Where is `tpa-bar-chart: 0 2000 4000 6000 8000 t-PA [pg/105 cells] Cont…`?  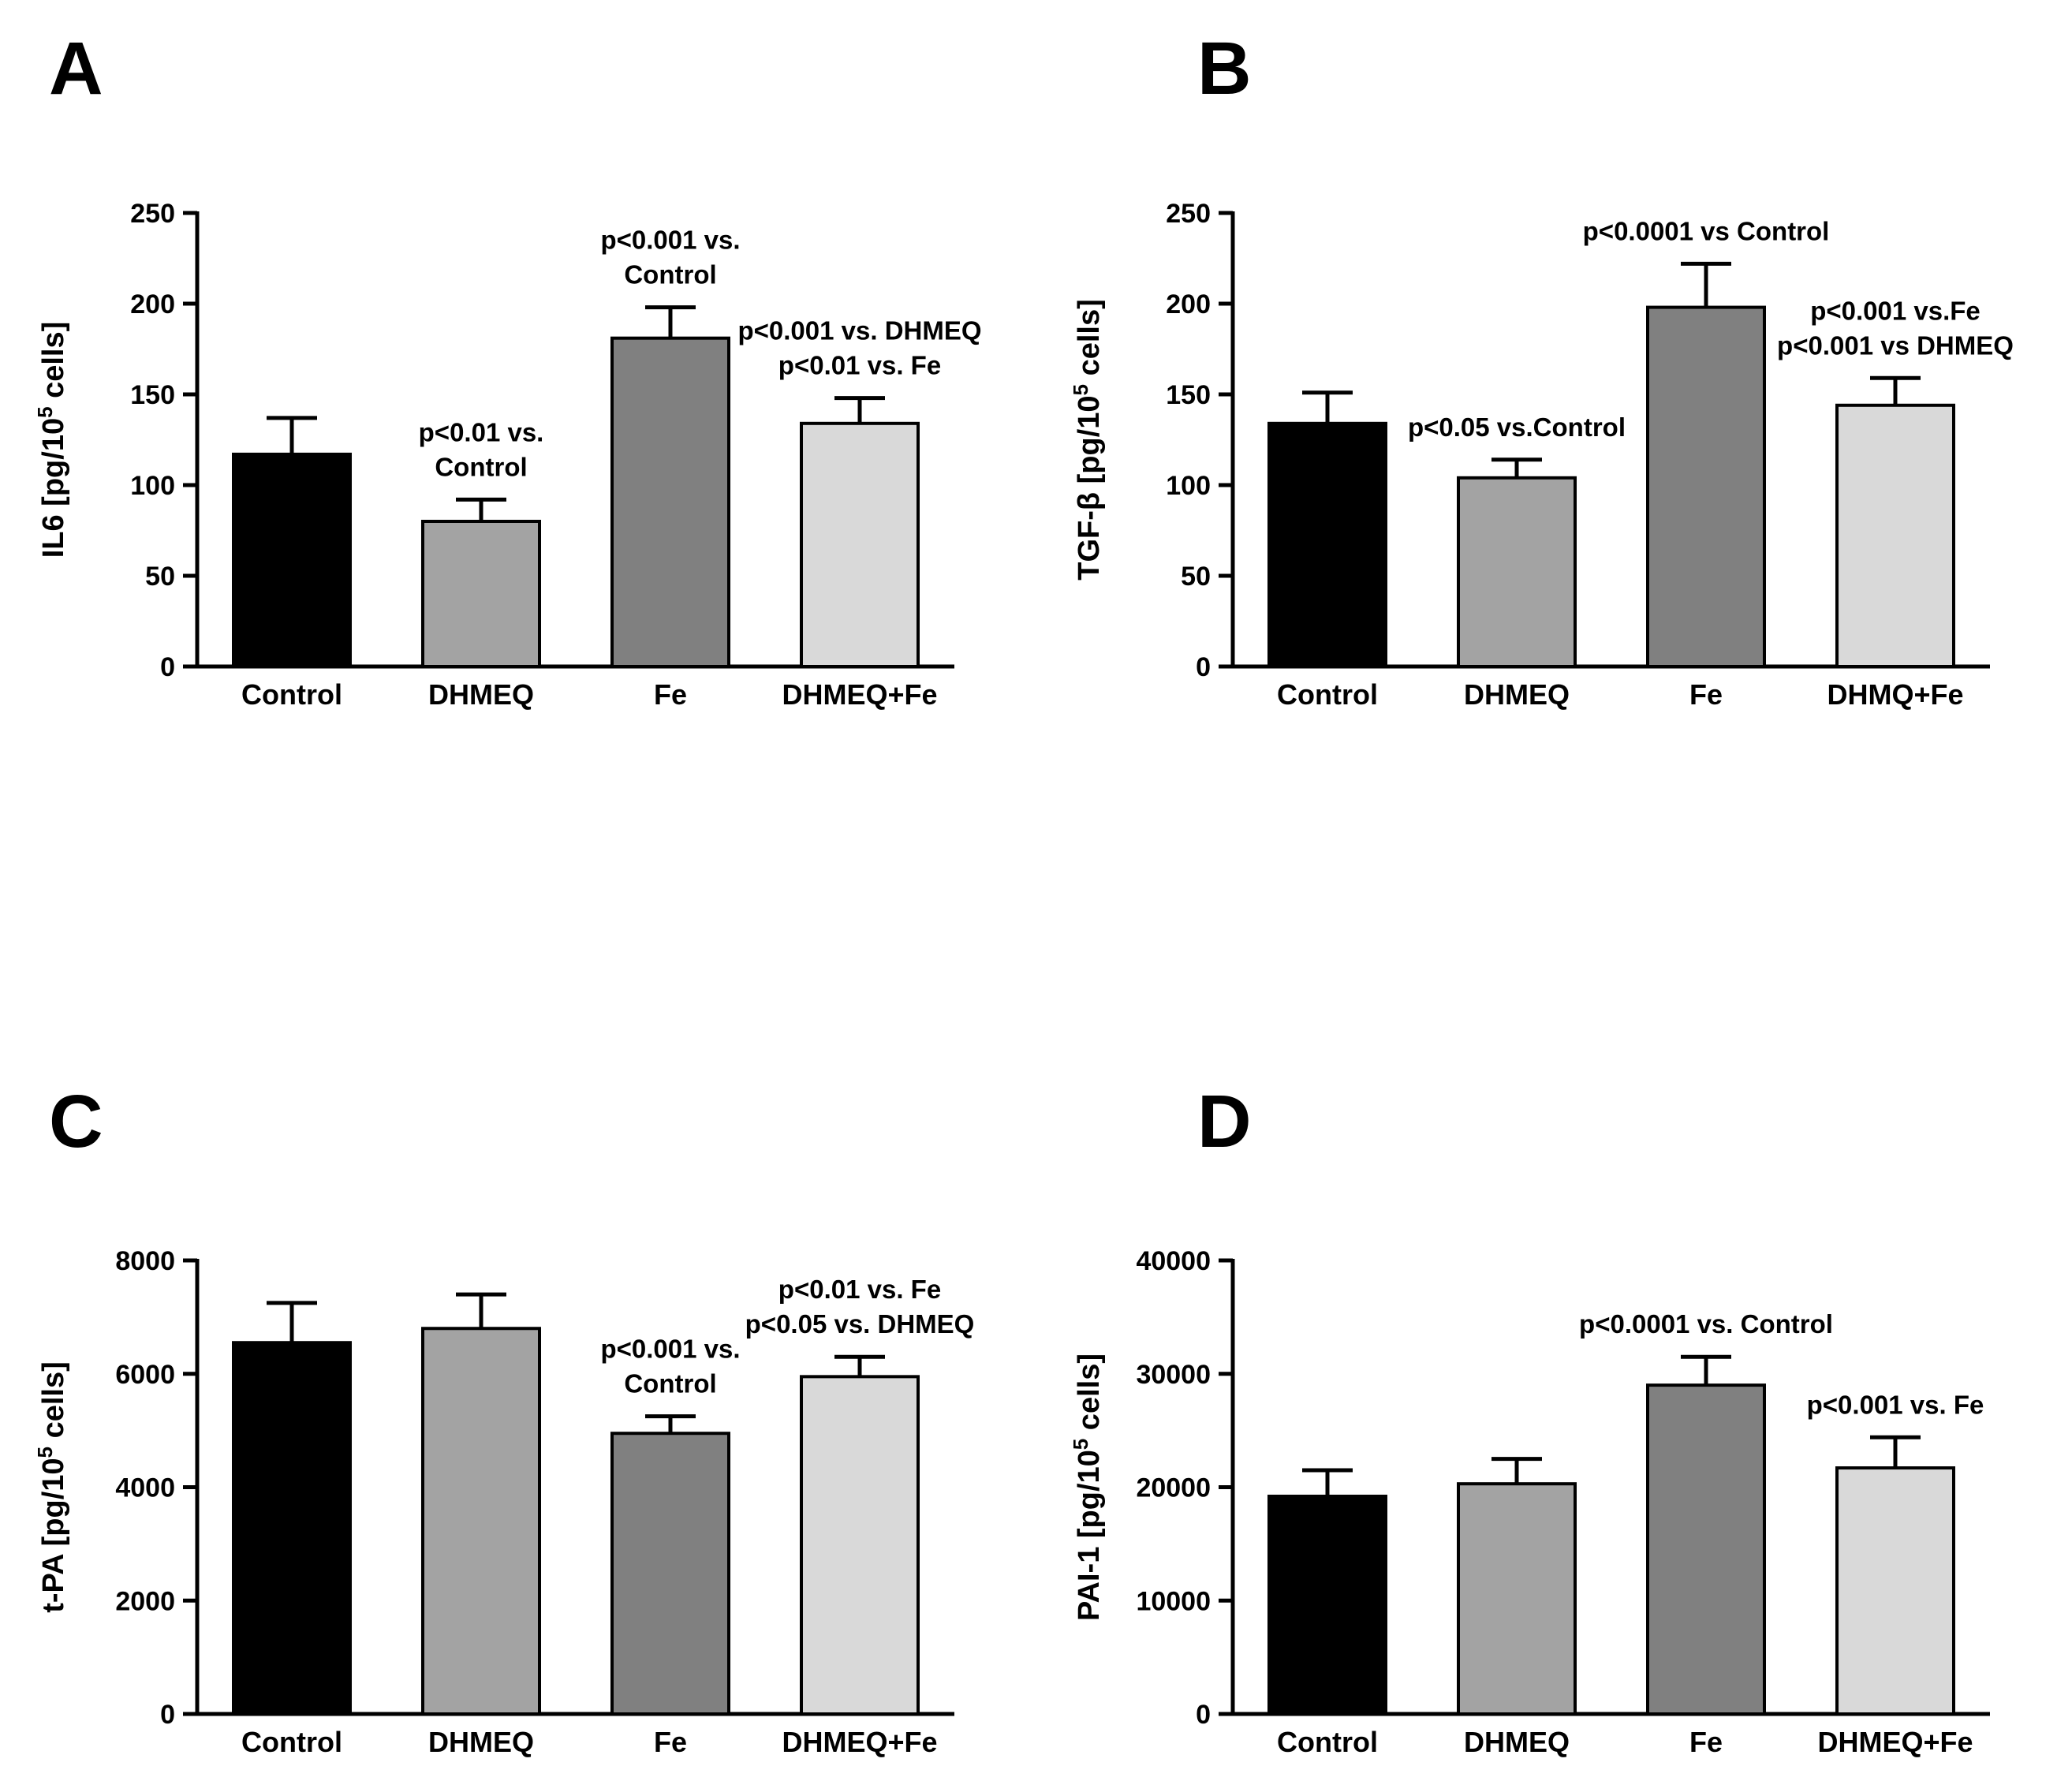 tpa-bar-chart: 0 2000 4000 6000 8000 t-PA [pg/105 cells] Cont… is located at coordinates (504, 1502).